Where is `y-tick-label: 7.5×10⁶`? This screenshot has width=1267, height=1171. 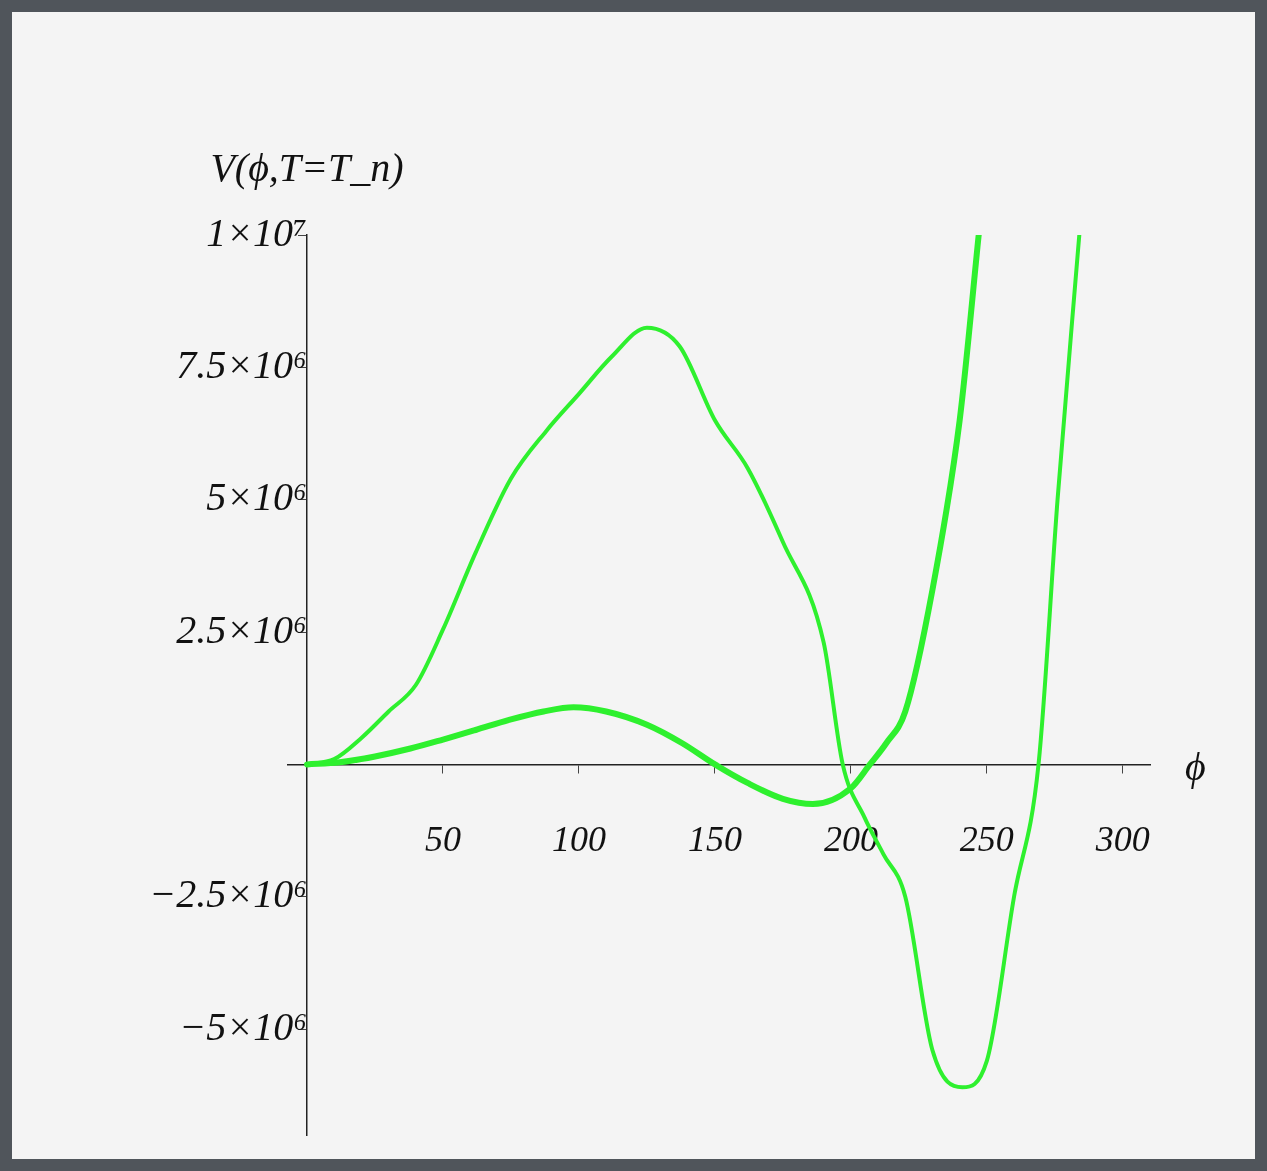
y-tick-label: 7.5×10⁶ is located at coordinates (242, 364).